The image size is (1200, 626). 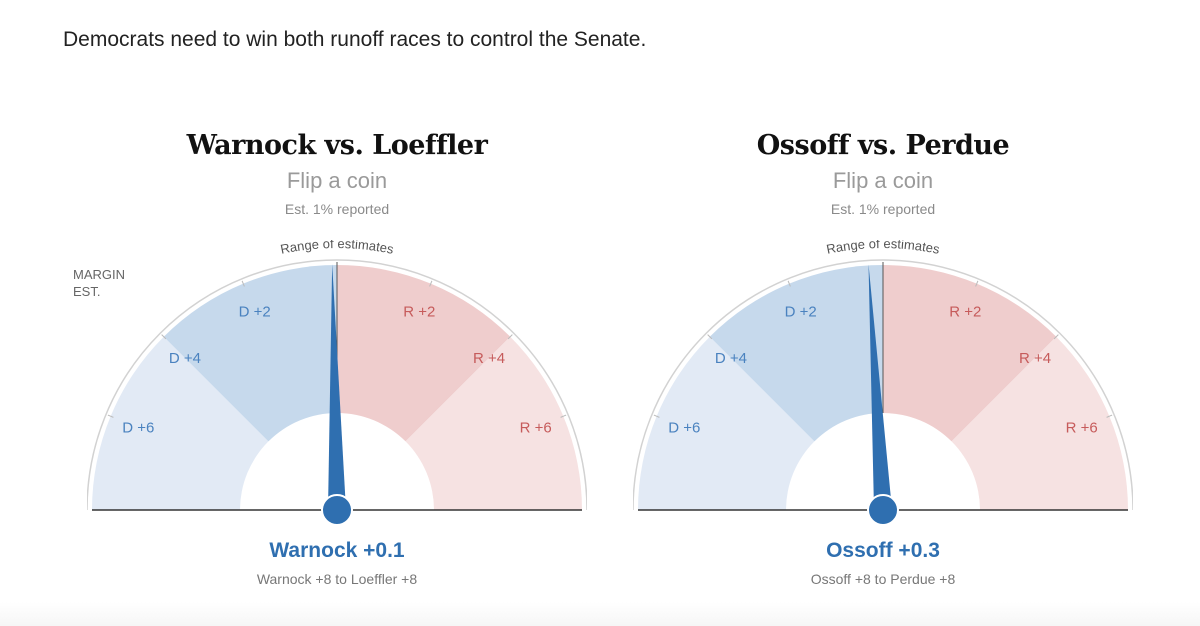 I want to click on needle-result: Ossoff +0.3, so click(x=883, y=550).